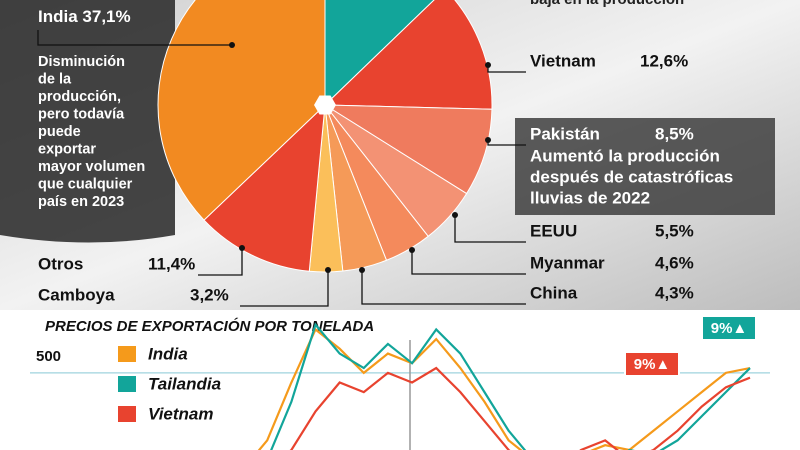  I want to click on slice-value: 8,5%, so click(674, 133).